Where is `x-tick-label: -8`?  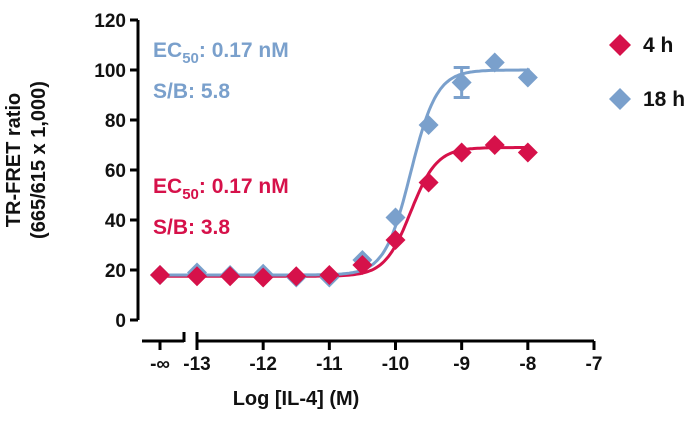
x-tick-label: -8 is located at coordinates (527, 364).